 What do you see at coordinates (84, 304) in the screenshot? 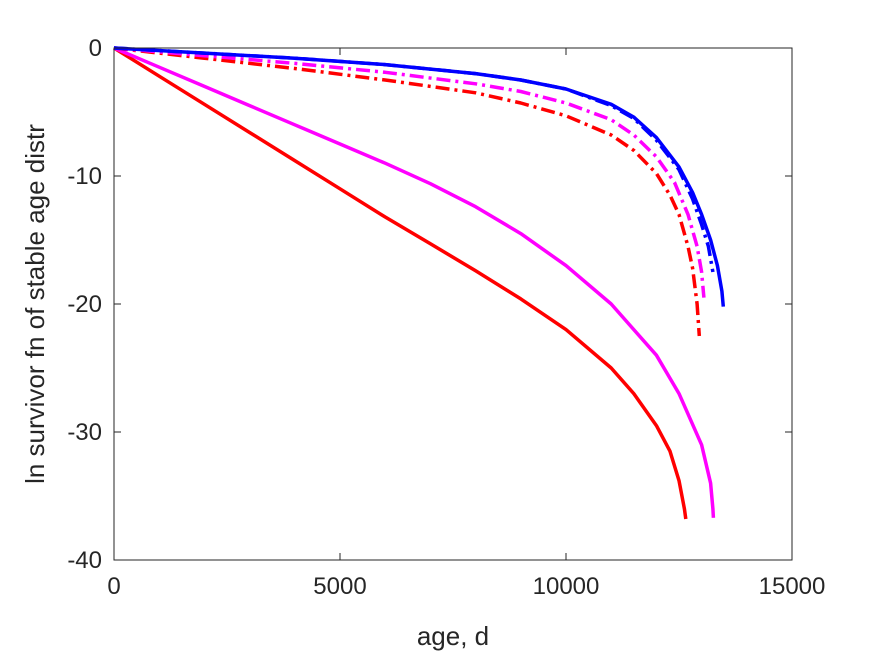
I see `y-tick-label: -20` at bounding box center [84, 304].